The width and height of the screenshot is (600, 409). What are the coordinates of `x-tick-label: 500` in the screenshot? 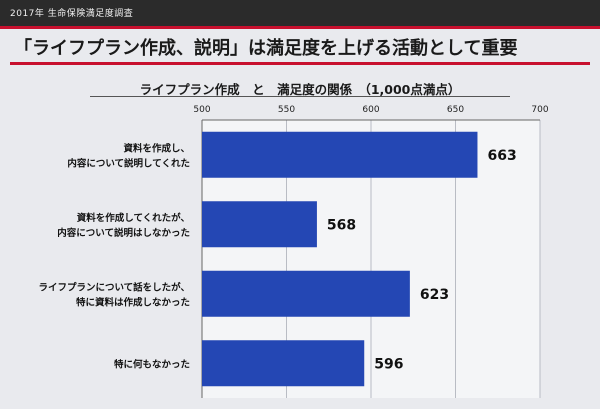 It's located at (201, 110).